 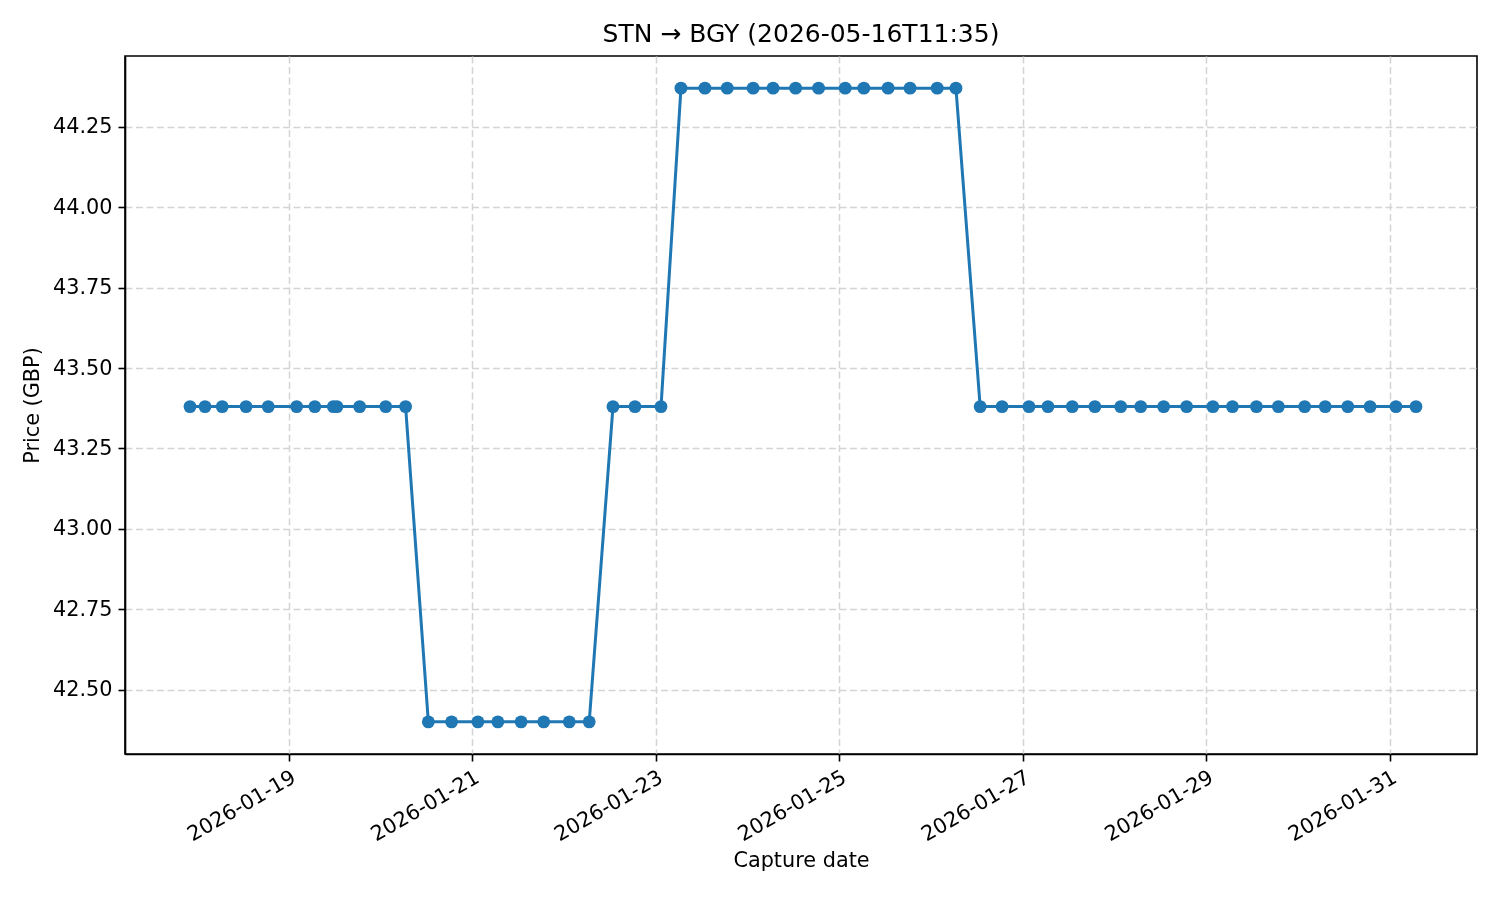 I want to click on chart-title: STN → BGY (2026-05-16T11:35), so click(x=801, y=33).